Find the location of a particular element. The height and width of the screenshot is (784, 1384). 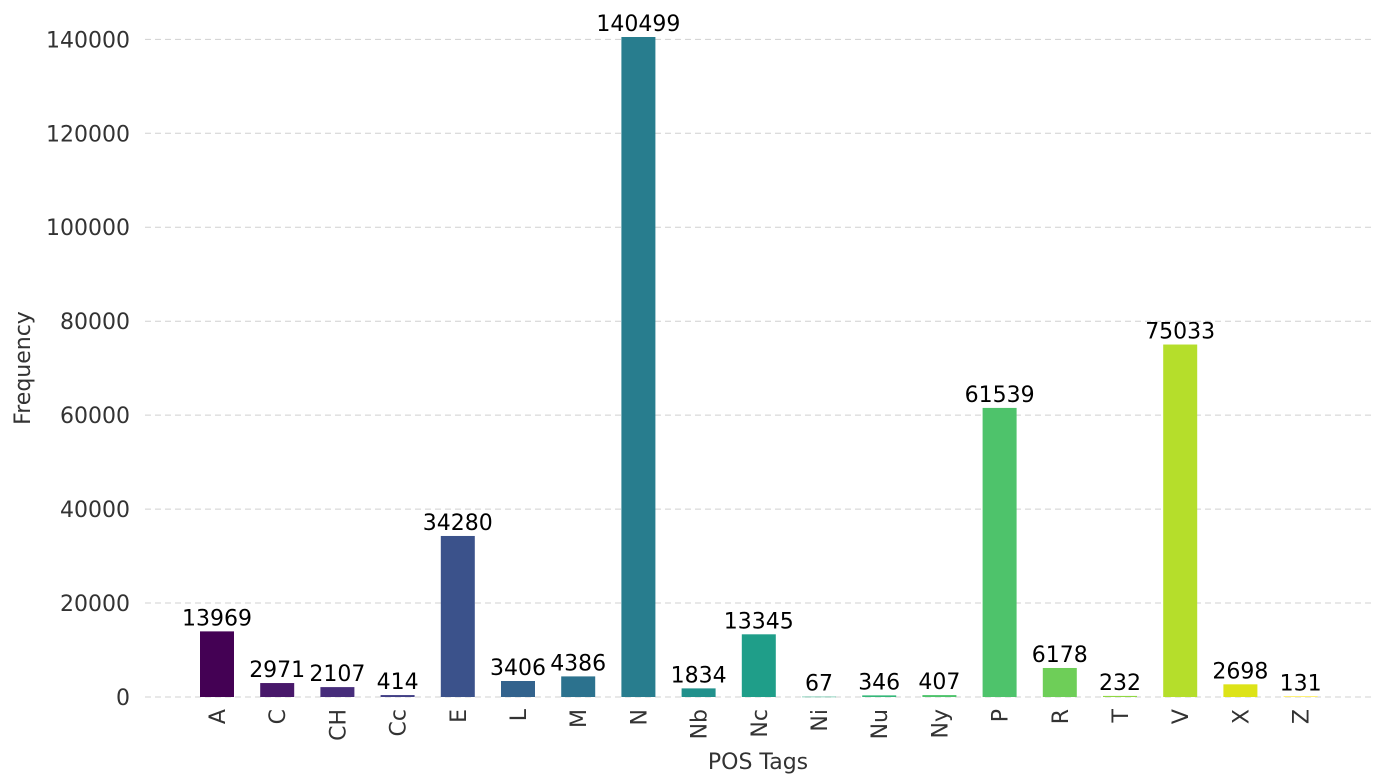

y-axis-label: Frequency is located at coordinates (23, 368).